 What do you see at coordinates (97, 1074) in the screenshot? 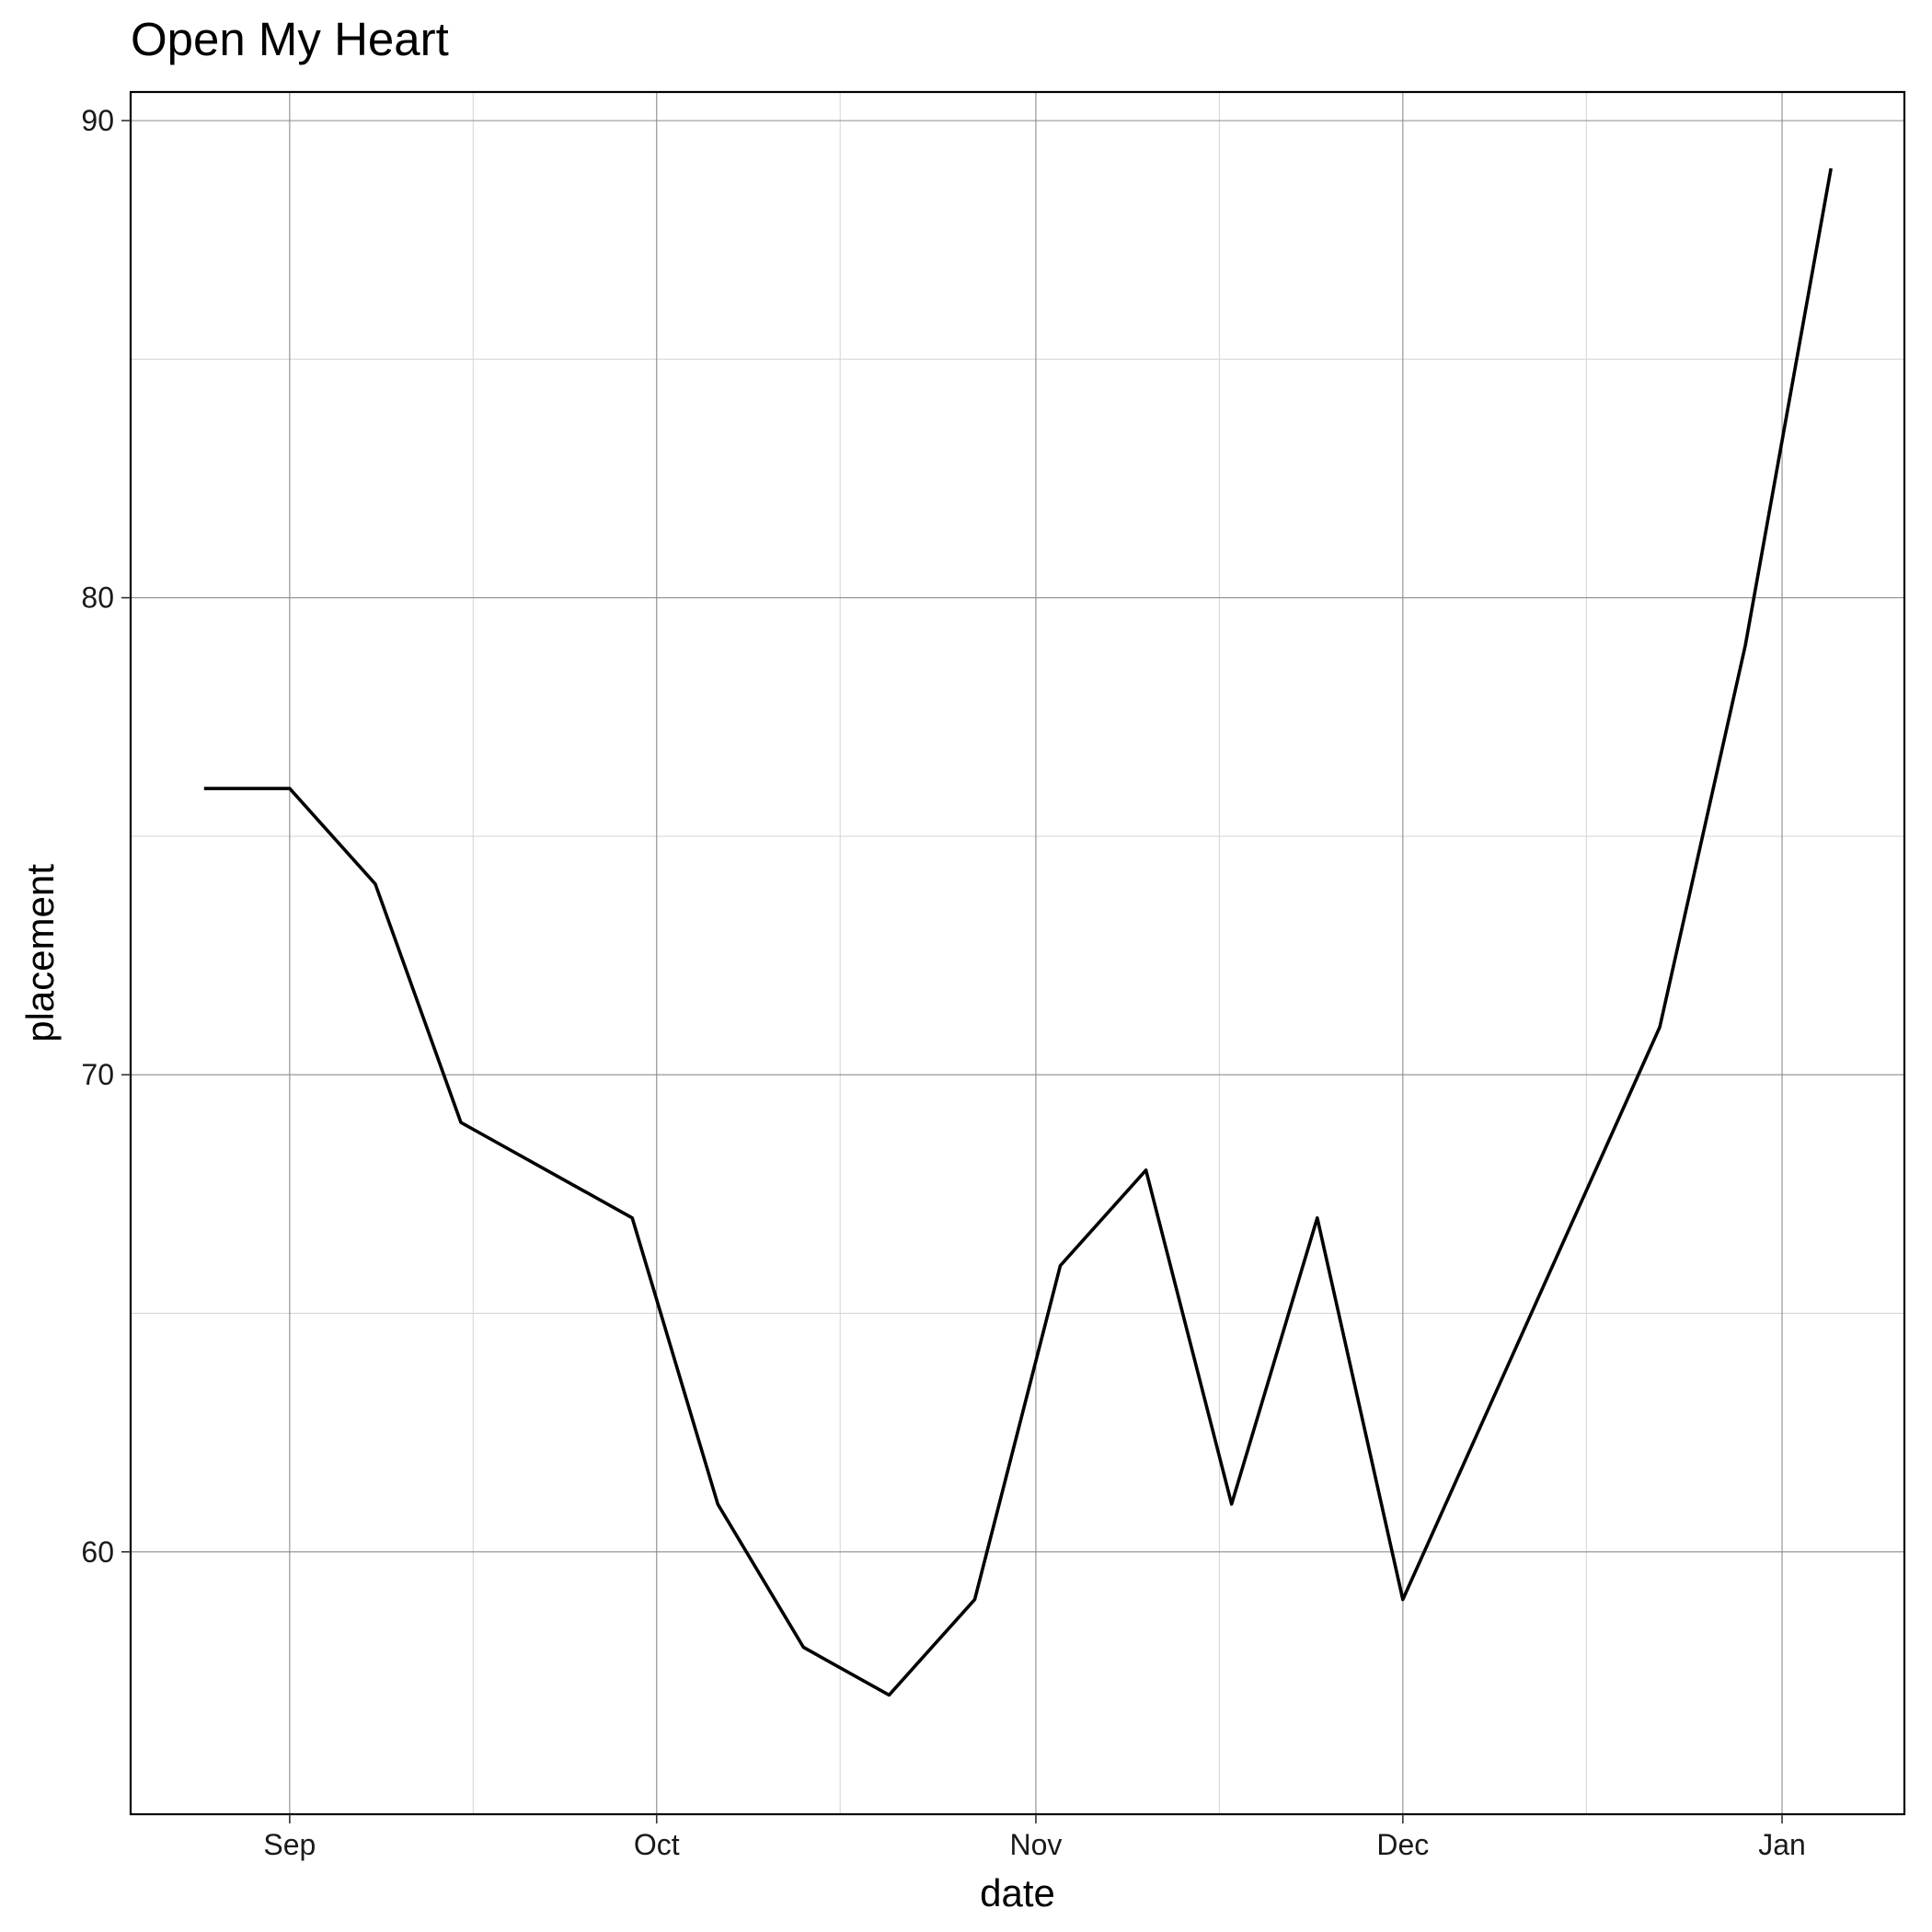
I see `y-tick-label: 70` at bounding box center [97, 1074].